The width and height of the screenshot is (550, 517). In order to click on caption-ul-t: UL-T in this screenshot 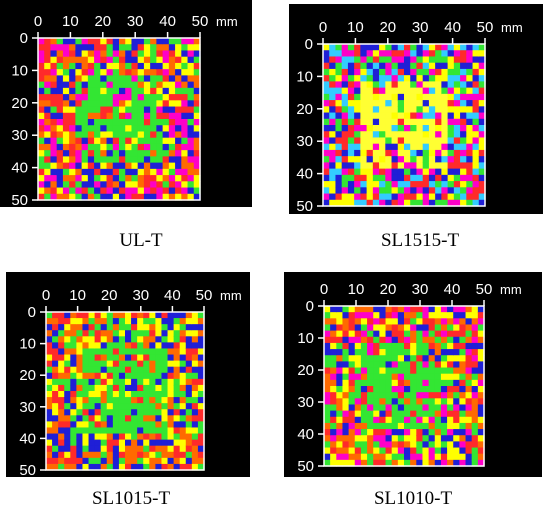, I will do `click(141, 240)`.